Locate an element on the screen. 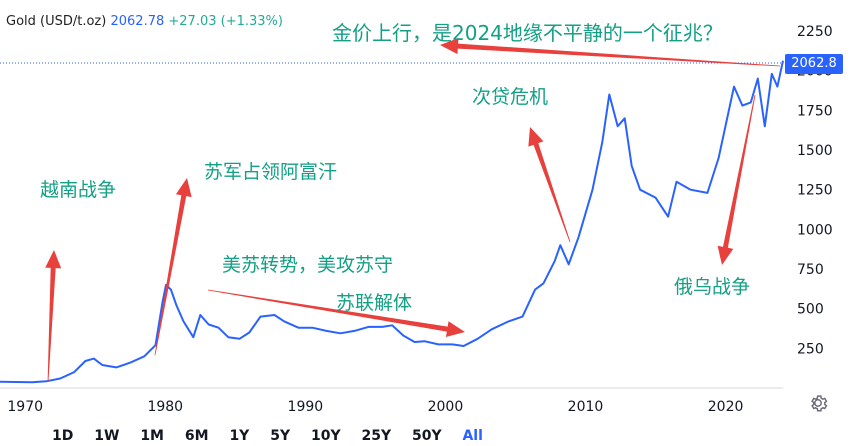 This screenshot has width=866, height=446. arrow-cold-war is located at coordinates (336, 313).